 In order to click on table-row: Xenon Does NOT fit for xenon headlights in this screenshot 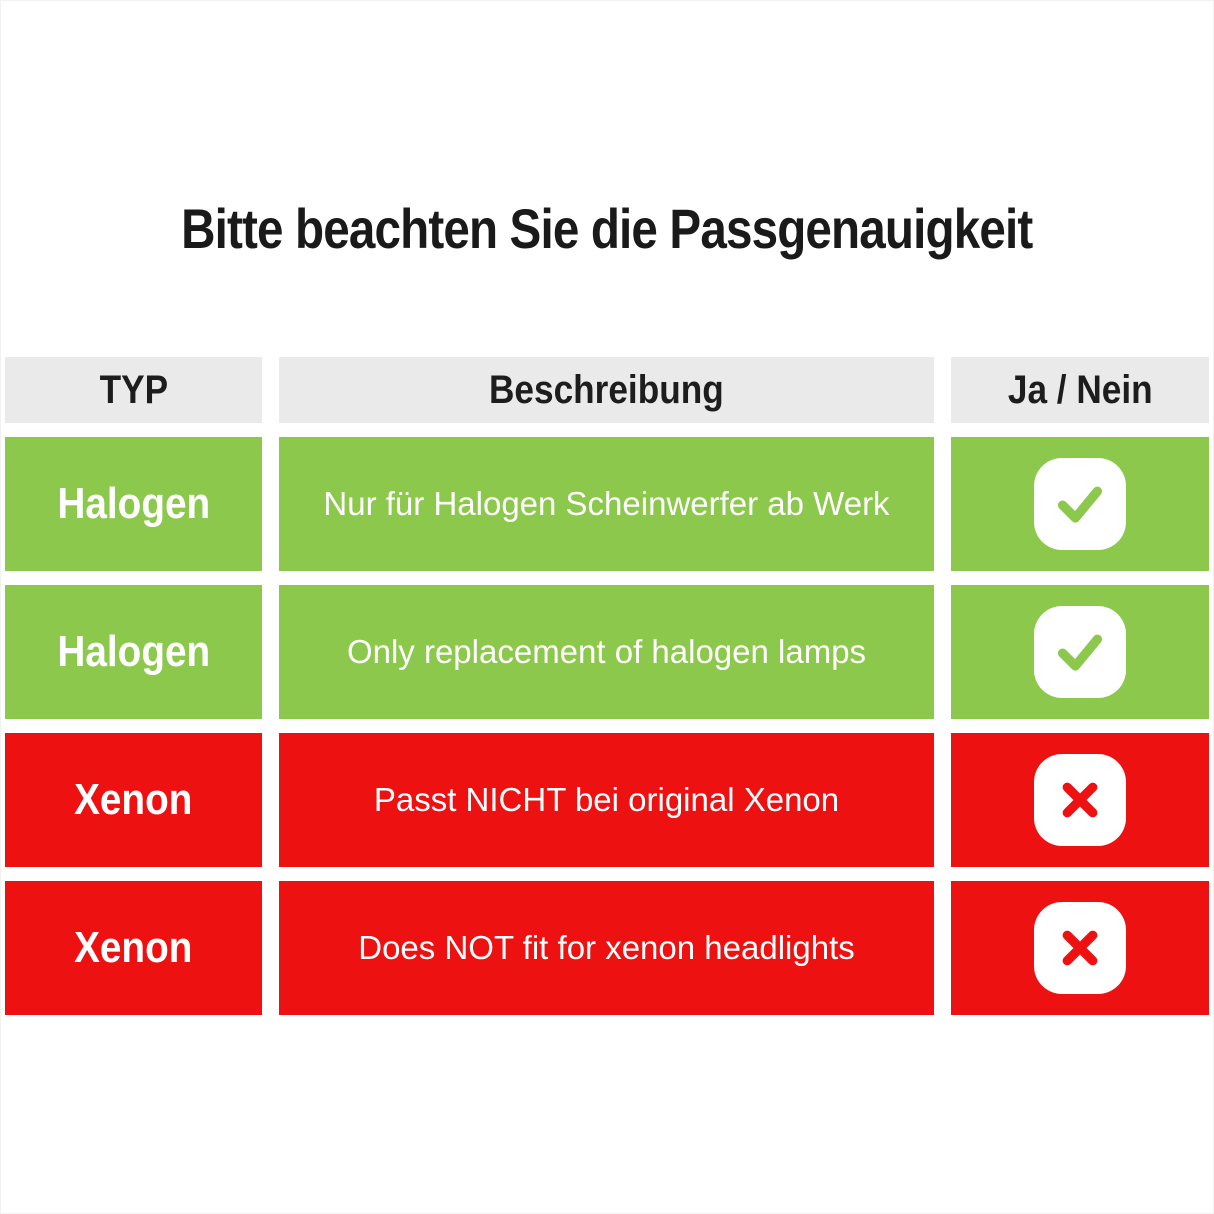, I will do `click(607, 948)`.